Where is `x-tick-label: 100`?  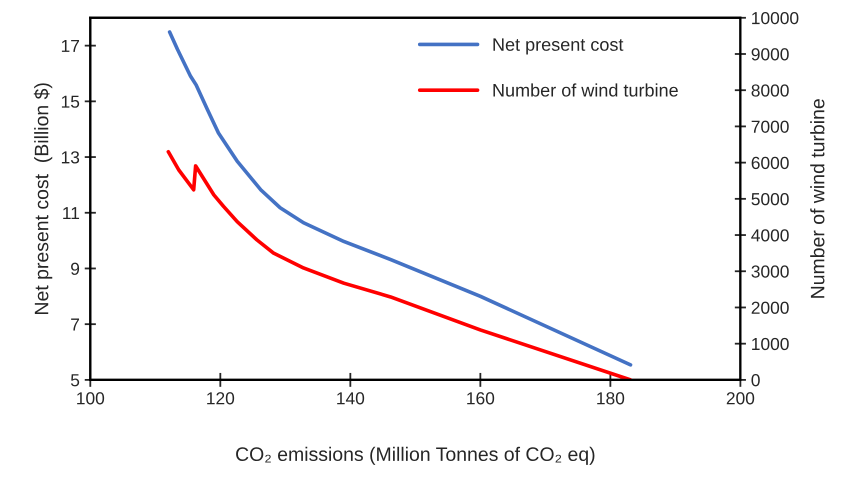 x-tick-label: 100 is located at coordinates (90, 398).